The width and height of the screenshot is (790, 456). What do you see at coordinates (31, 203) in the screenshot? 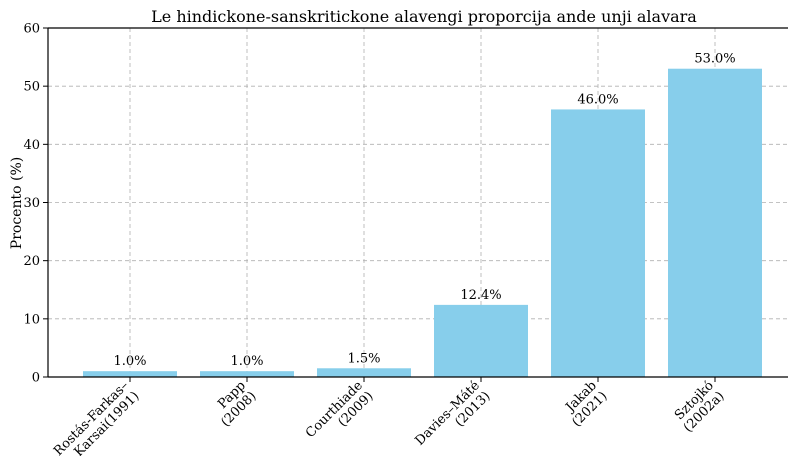
I see `y-tick-label: 30` at bounding box center [31, 203].